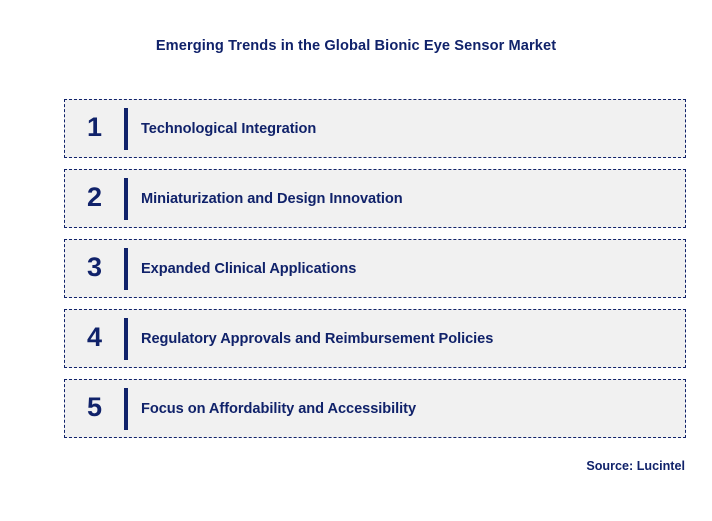 This screenshot has height=521, width=712. I want to click on trend-number: 2, so click(94, 197).